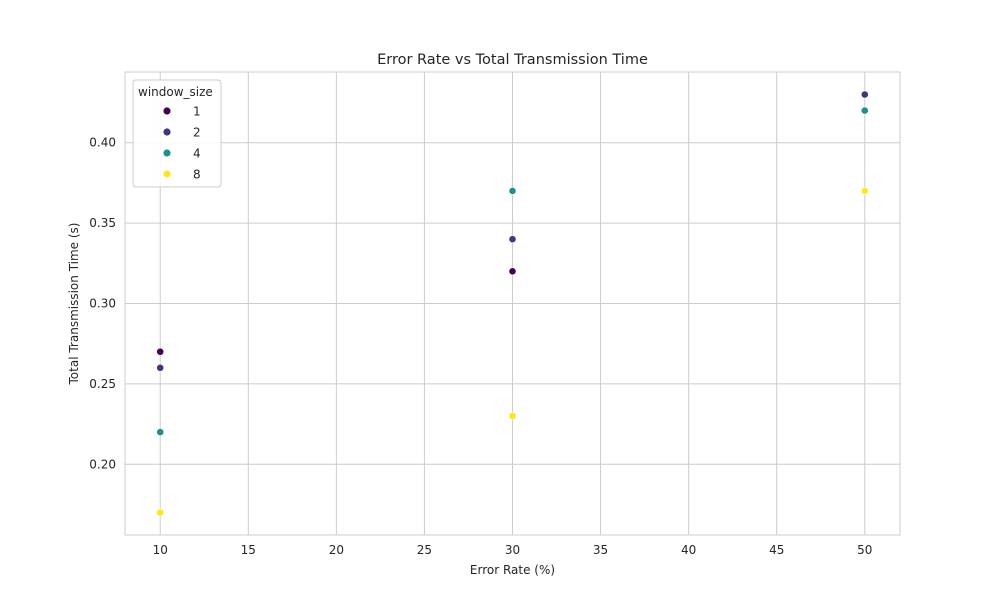 The width and height of the screenshot is (1000, 600). Describe the element at coordinates (197, 154) in the screenshot. I see `legend-label-4: 4` at that location.